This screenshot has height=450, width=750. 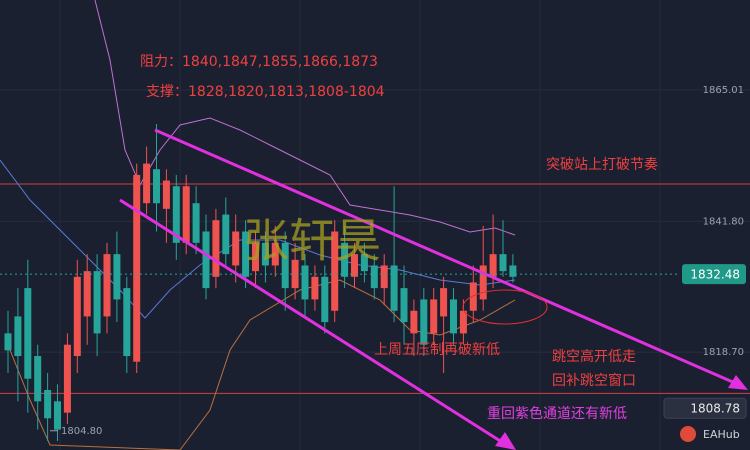 I want to click on watermark: 张轩昊, so click(x=312, y=241).